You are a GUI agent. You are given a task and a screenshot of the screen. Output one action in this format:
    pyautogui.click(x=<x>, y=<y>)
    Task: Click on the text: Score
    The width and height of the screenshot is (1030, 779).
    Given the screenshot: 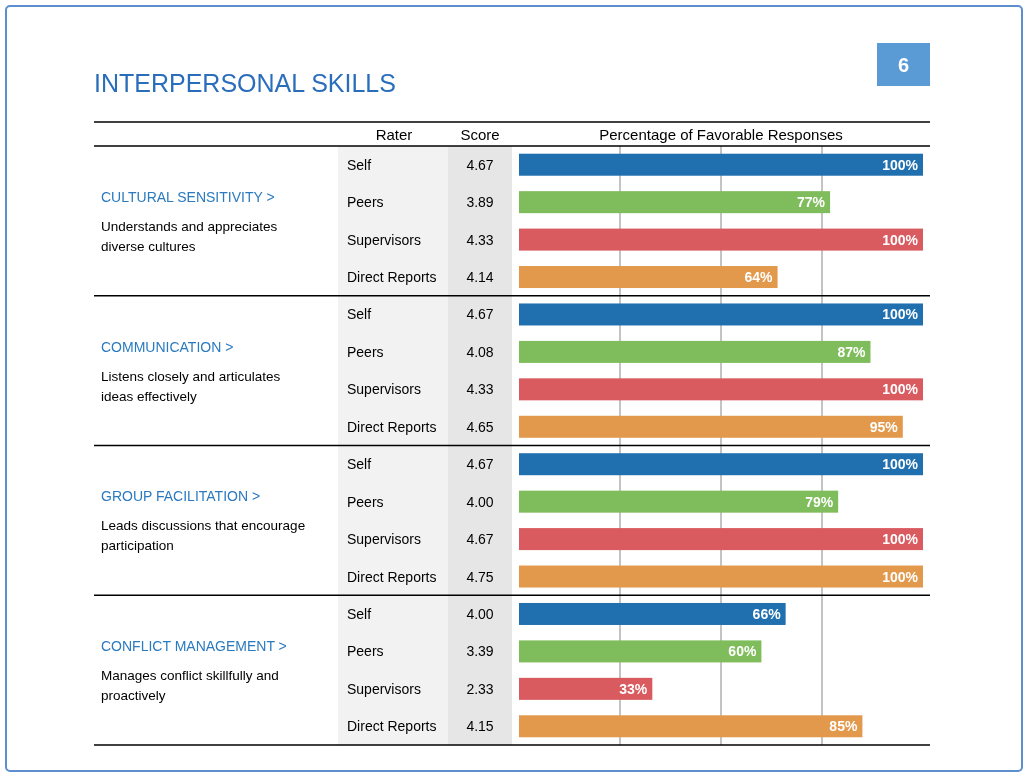 What is the action you would take?
    pyautogui.click(x=480, y=134)
    